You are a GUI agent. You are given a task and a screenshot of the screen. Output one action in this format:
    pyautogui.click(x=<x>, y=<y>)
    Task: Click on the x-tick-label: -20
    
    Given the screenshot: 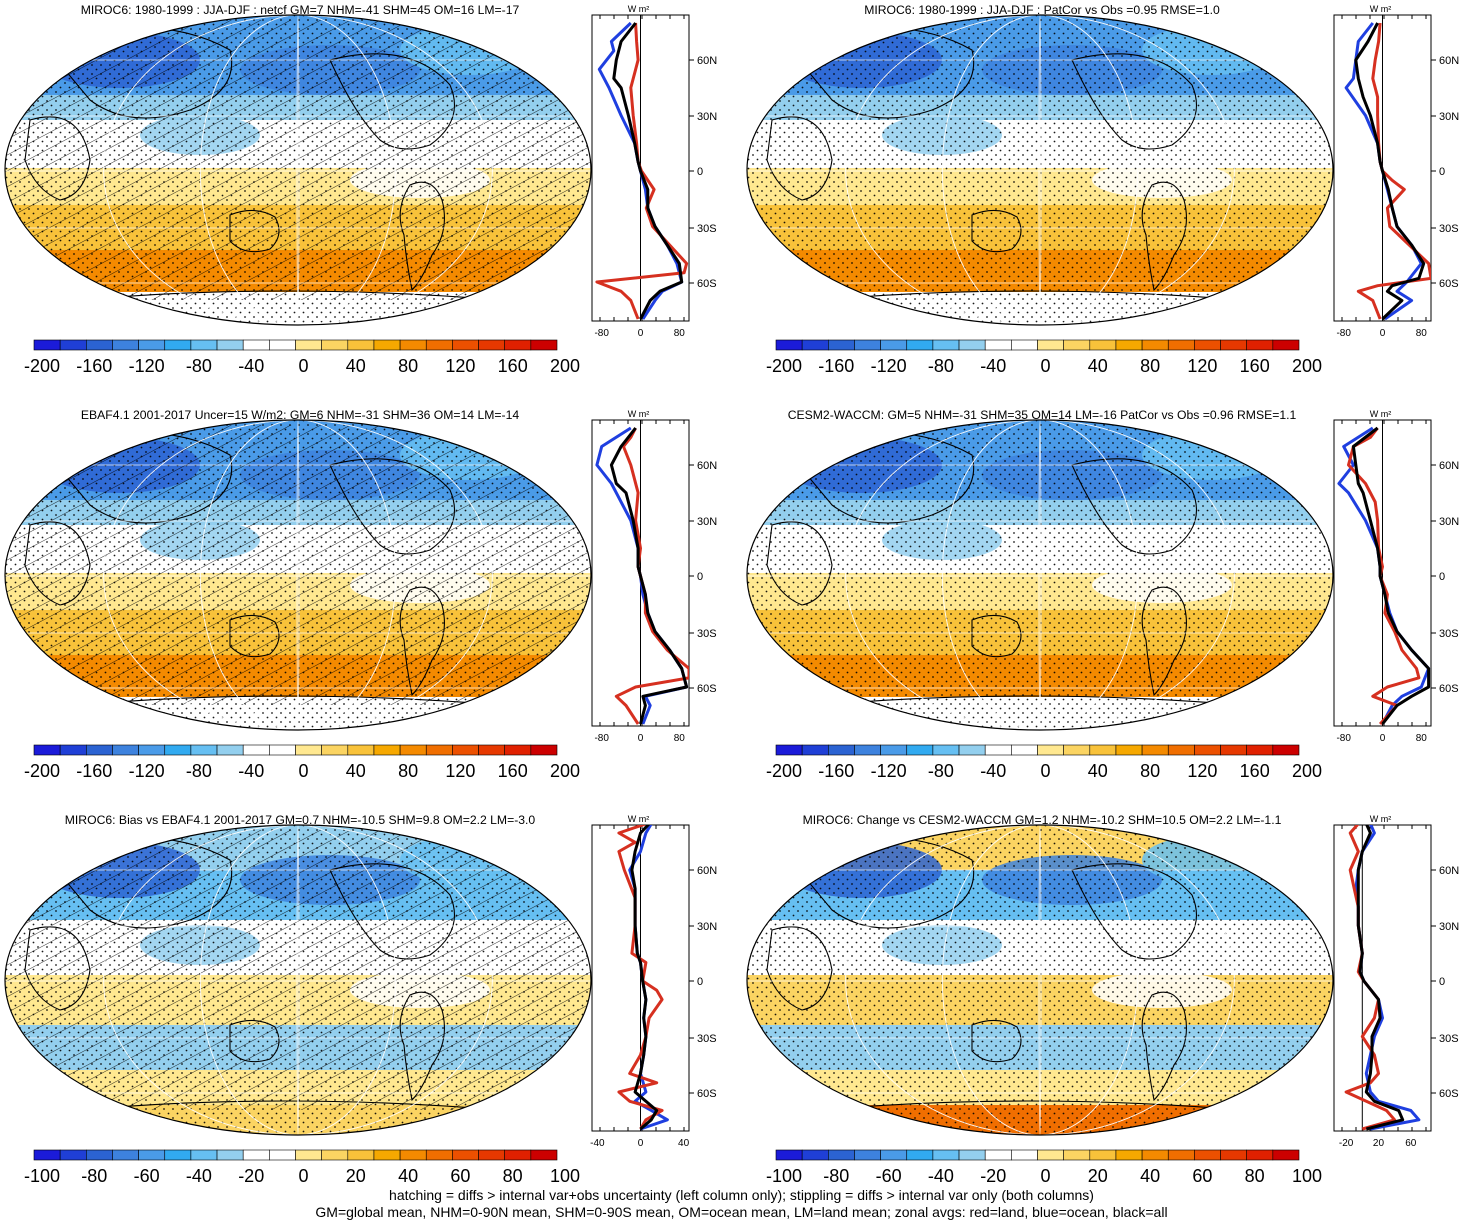 What is the action you would take?
    pyautogui.click(x=1346, y=1143)
    